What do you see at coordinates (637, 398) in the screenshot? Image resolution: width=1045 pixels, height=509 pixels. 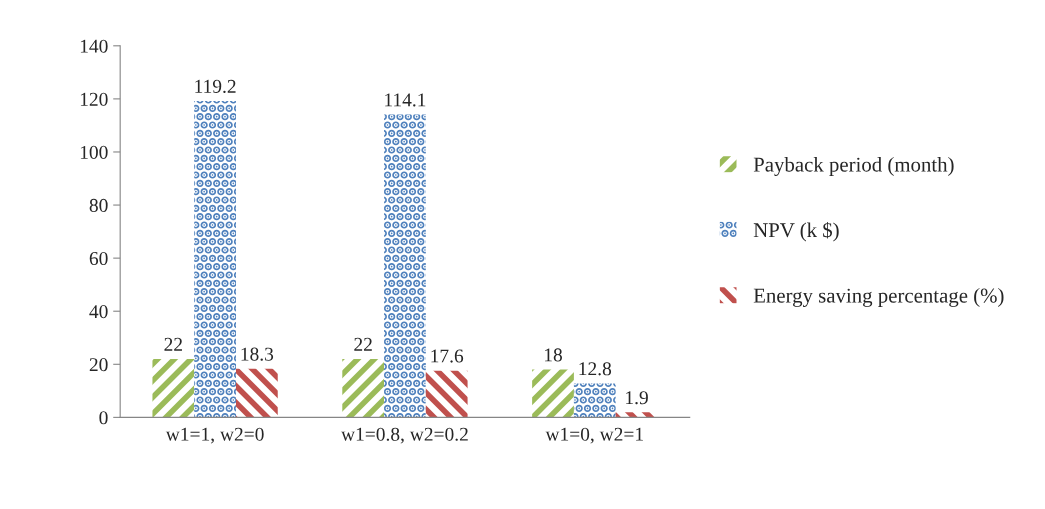 I see `data-label: 1.9` at bounding box center [637, 398].